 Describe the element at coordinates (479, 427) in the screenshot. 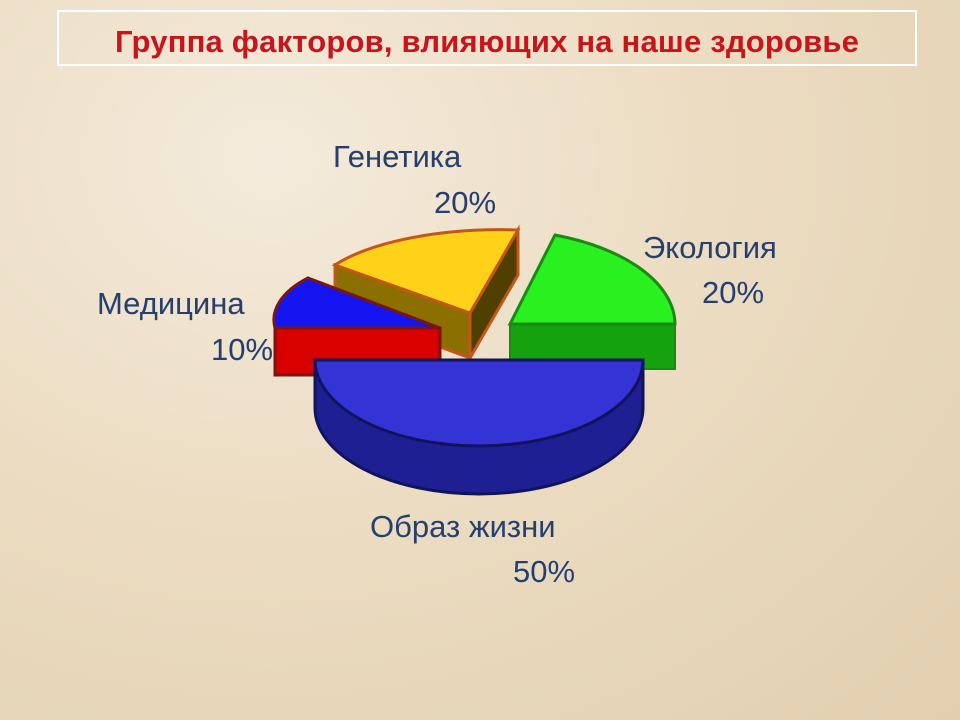

I see `pie-slice-lifestyle` at that location.